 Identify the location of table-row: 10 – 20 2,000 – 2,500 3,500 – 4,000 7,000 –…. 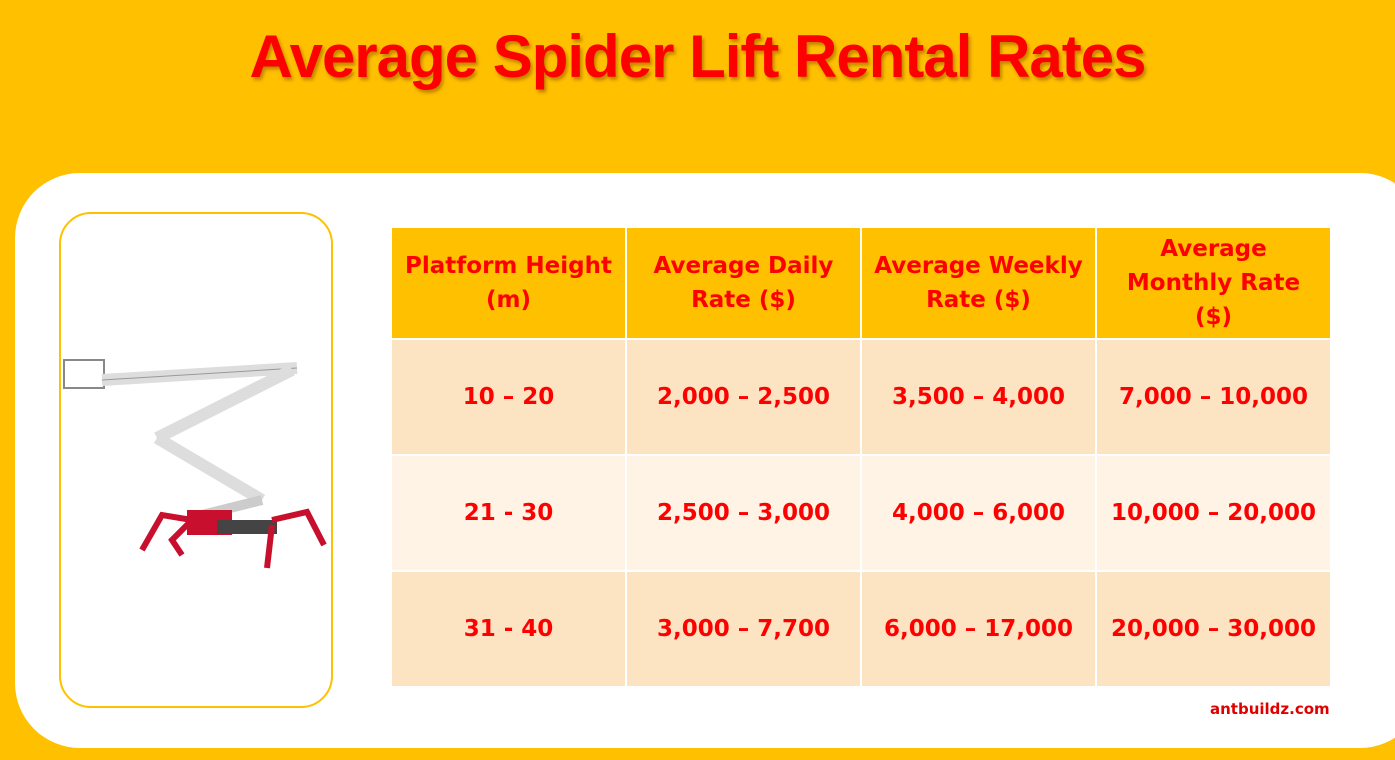
(861, 397).